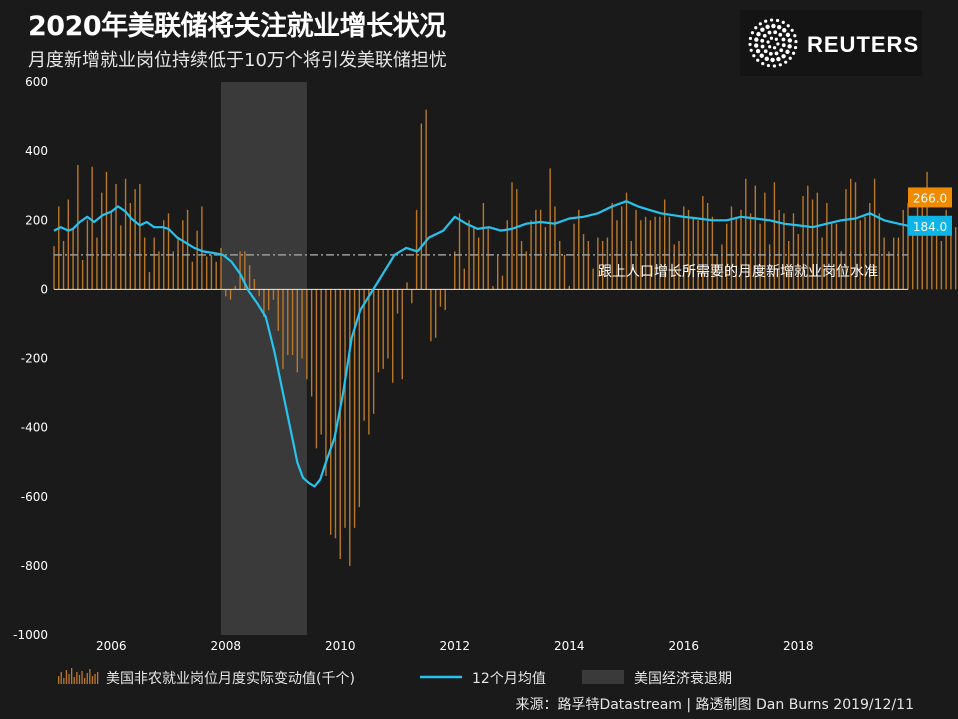  I want to click on legend-item-line: 12个月均值, so click(482, 677).